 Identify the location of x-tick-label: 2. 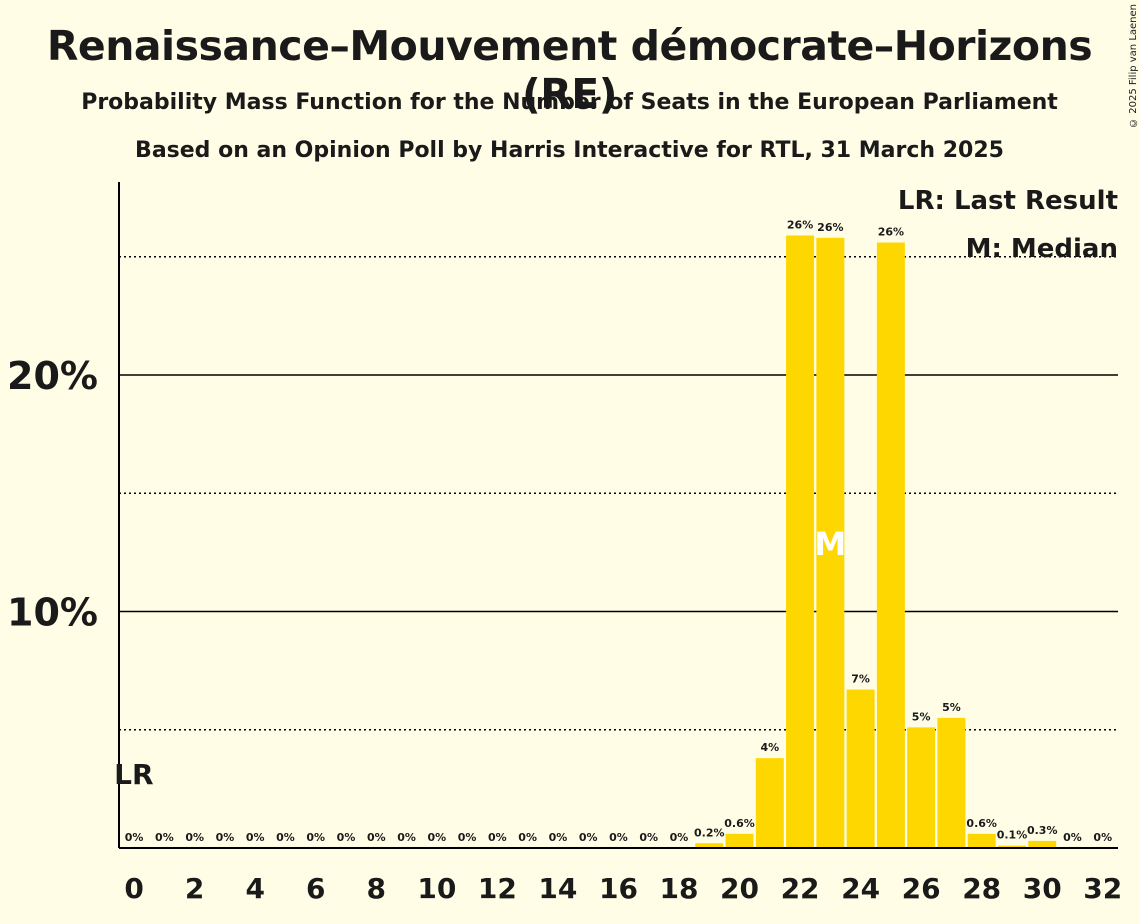
(194, 888).